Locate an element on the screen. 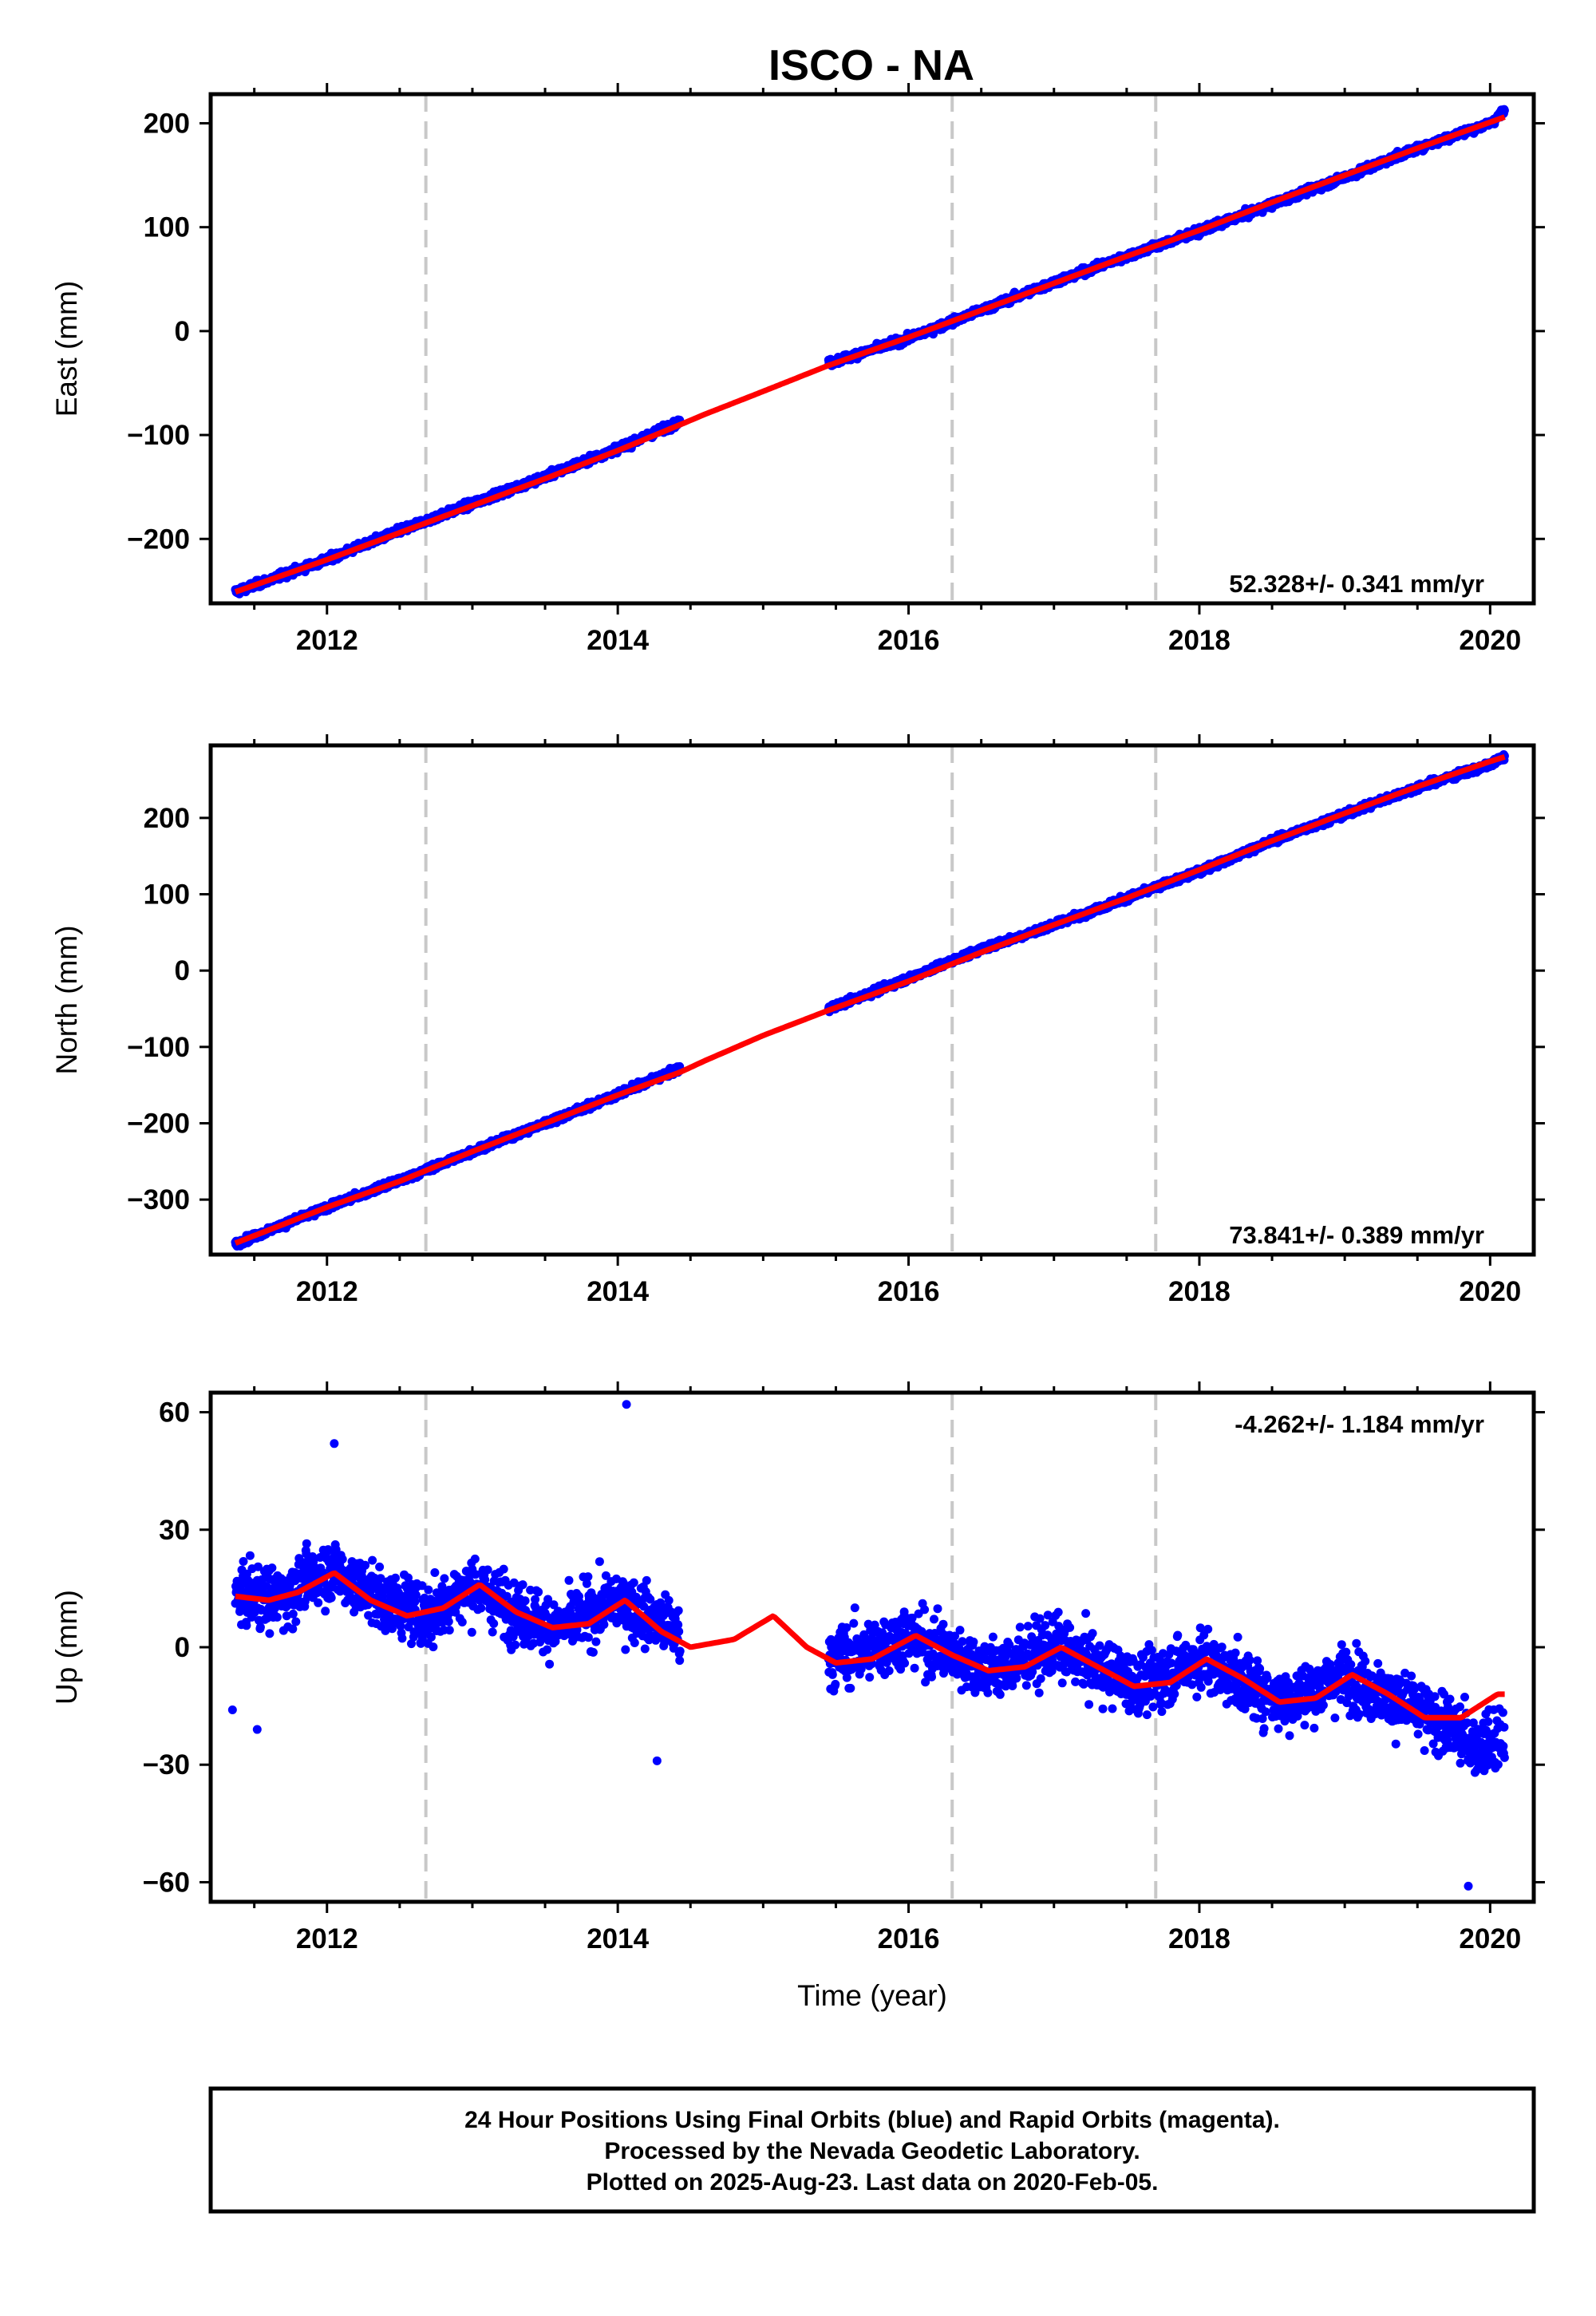  rate-label: 52.328+/- 0.341 mm/yr is located at coordinates (1356, 584).